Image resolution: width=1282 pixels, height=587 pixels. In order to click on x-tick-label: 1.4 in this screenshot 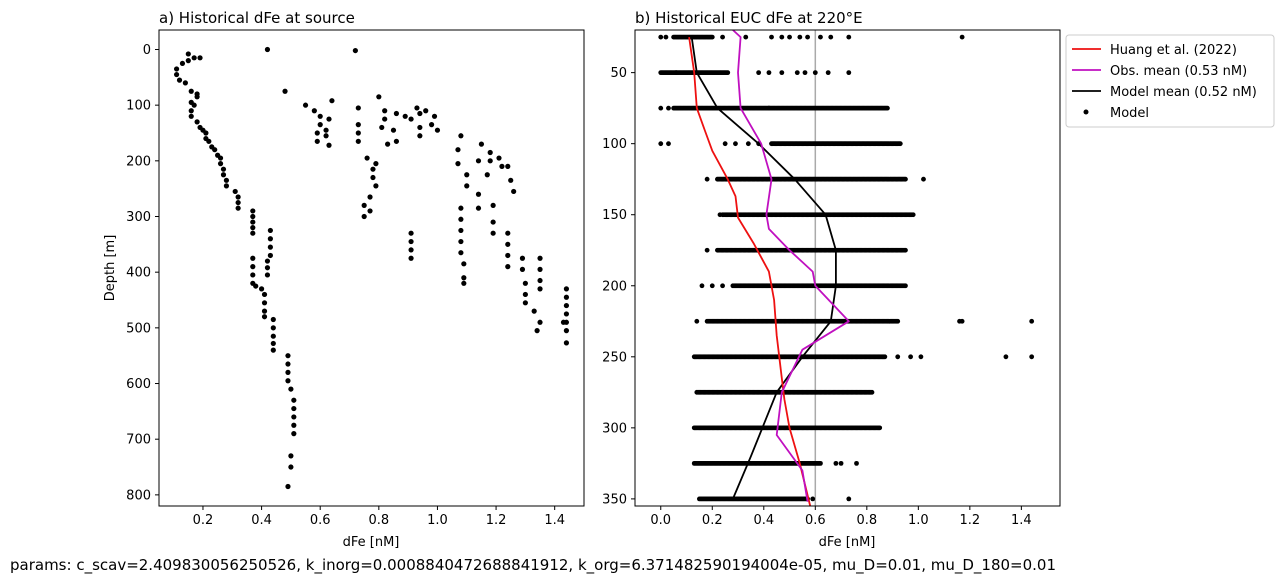, I will do `click(554, 520)`.